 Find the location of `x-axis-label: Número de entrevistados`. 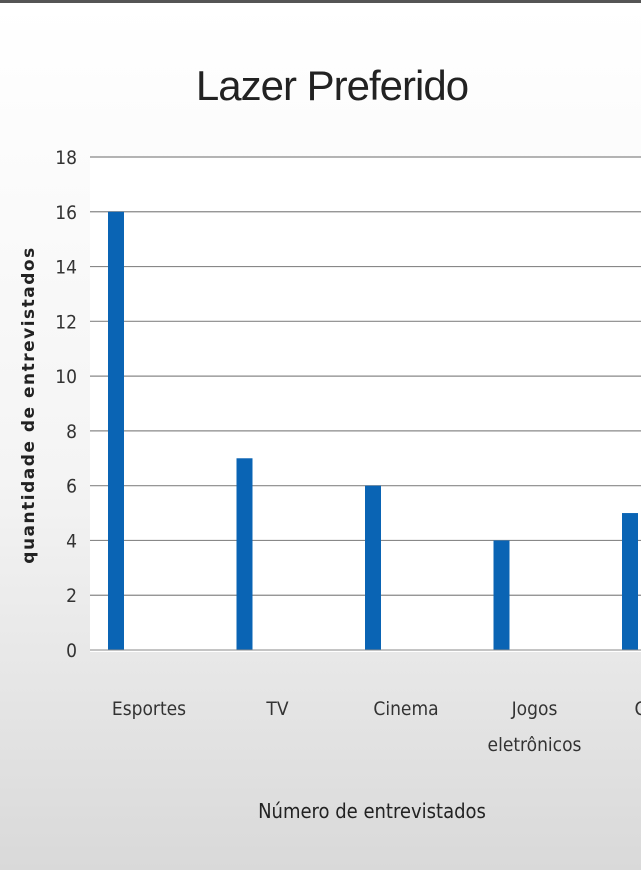

x-axis-label: Número de entrevistados is located at coordinates (372, 811).